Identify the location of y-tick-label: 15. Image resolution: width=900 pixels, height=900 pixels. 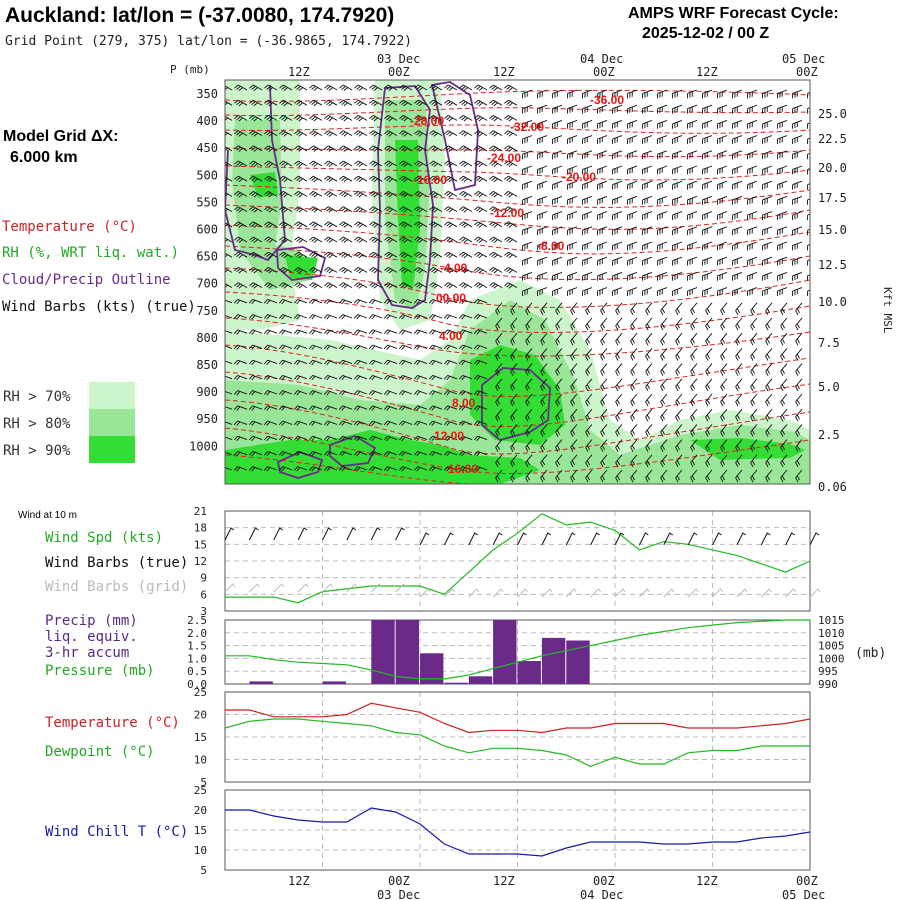
(200, 830).